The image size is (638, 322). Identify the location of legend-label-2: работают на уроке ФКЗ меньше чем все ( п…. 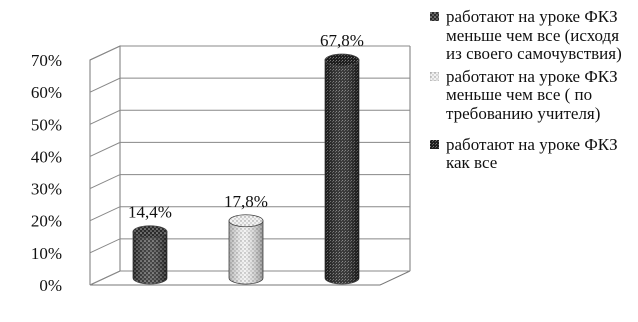
(532, 94).